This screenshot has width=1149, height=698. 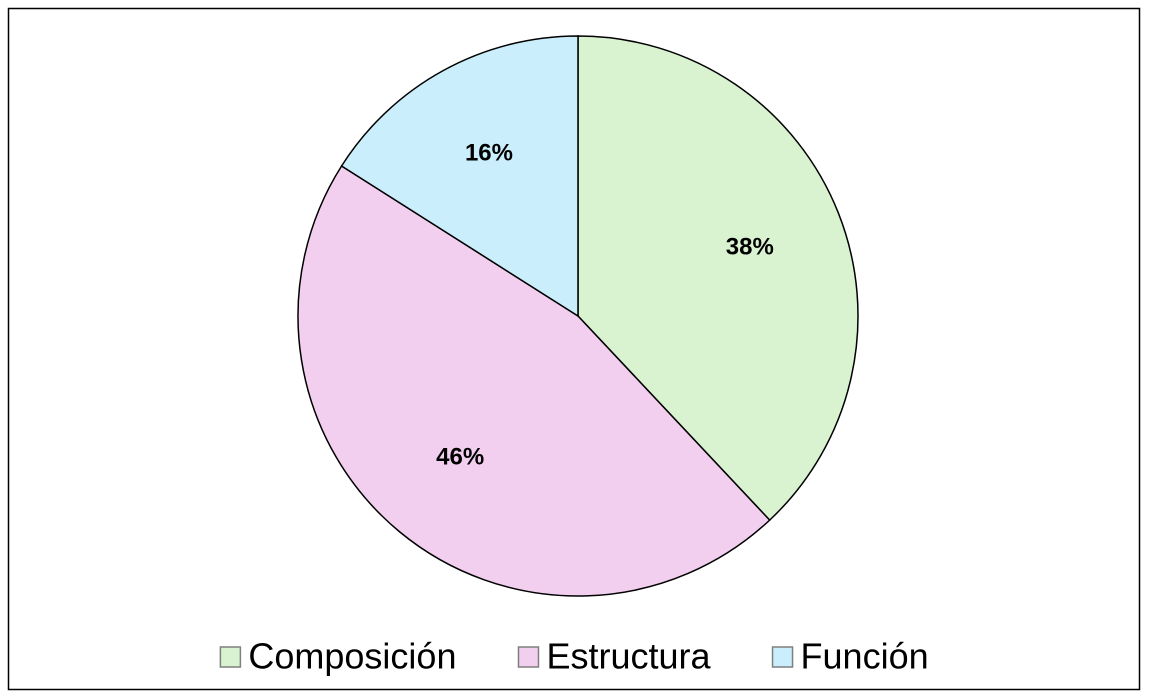 I want to click on legend-label: Función, so click(x=865, y=656).